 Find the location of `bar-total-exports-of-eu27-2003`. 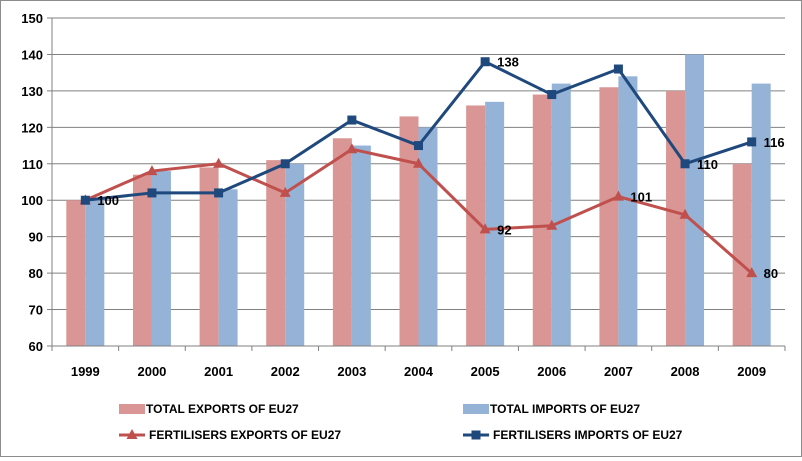

bar-total-exports-of-eu27-2003 is located at coordinates (342, 242).